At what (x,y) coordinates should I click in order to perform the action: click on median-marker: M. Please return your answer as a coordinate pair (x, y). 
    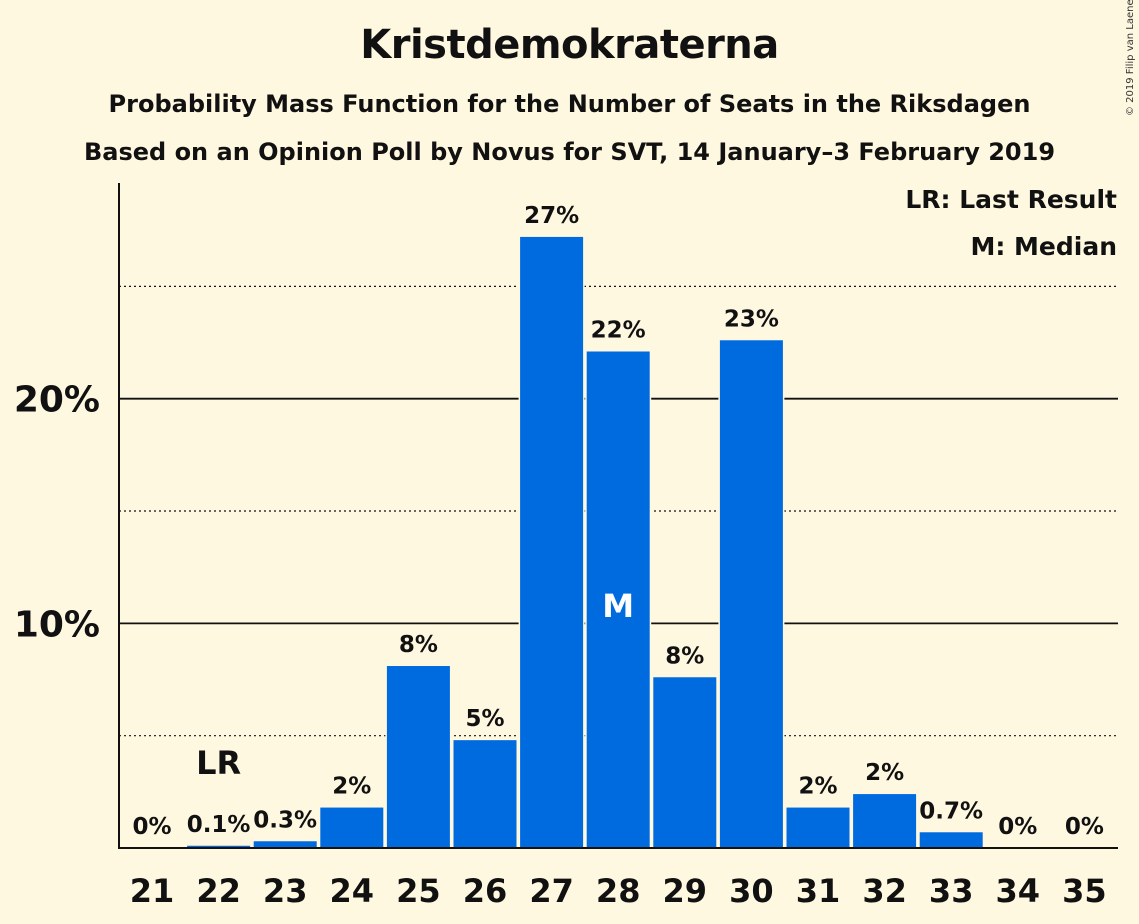
    Looking at the image, I should click on (618, 606).